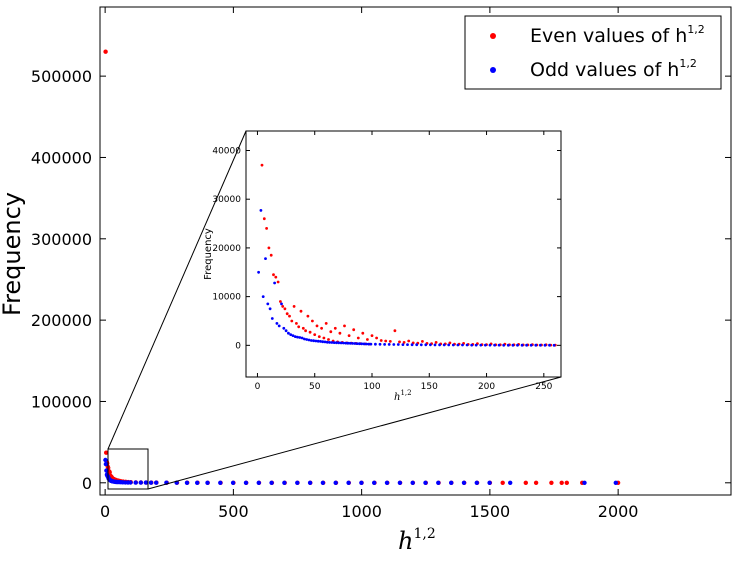 The width and height of the screenshot is (736, 569). Describe the element at coordinates (493, 36) in the screenshot. I see `legend-marker-even` at that location.